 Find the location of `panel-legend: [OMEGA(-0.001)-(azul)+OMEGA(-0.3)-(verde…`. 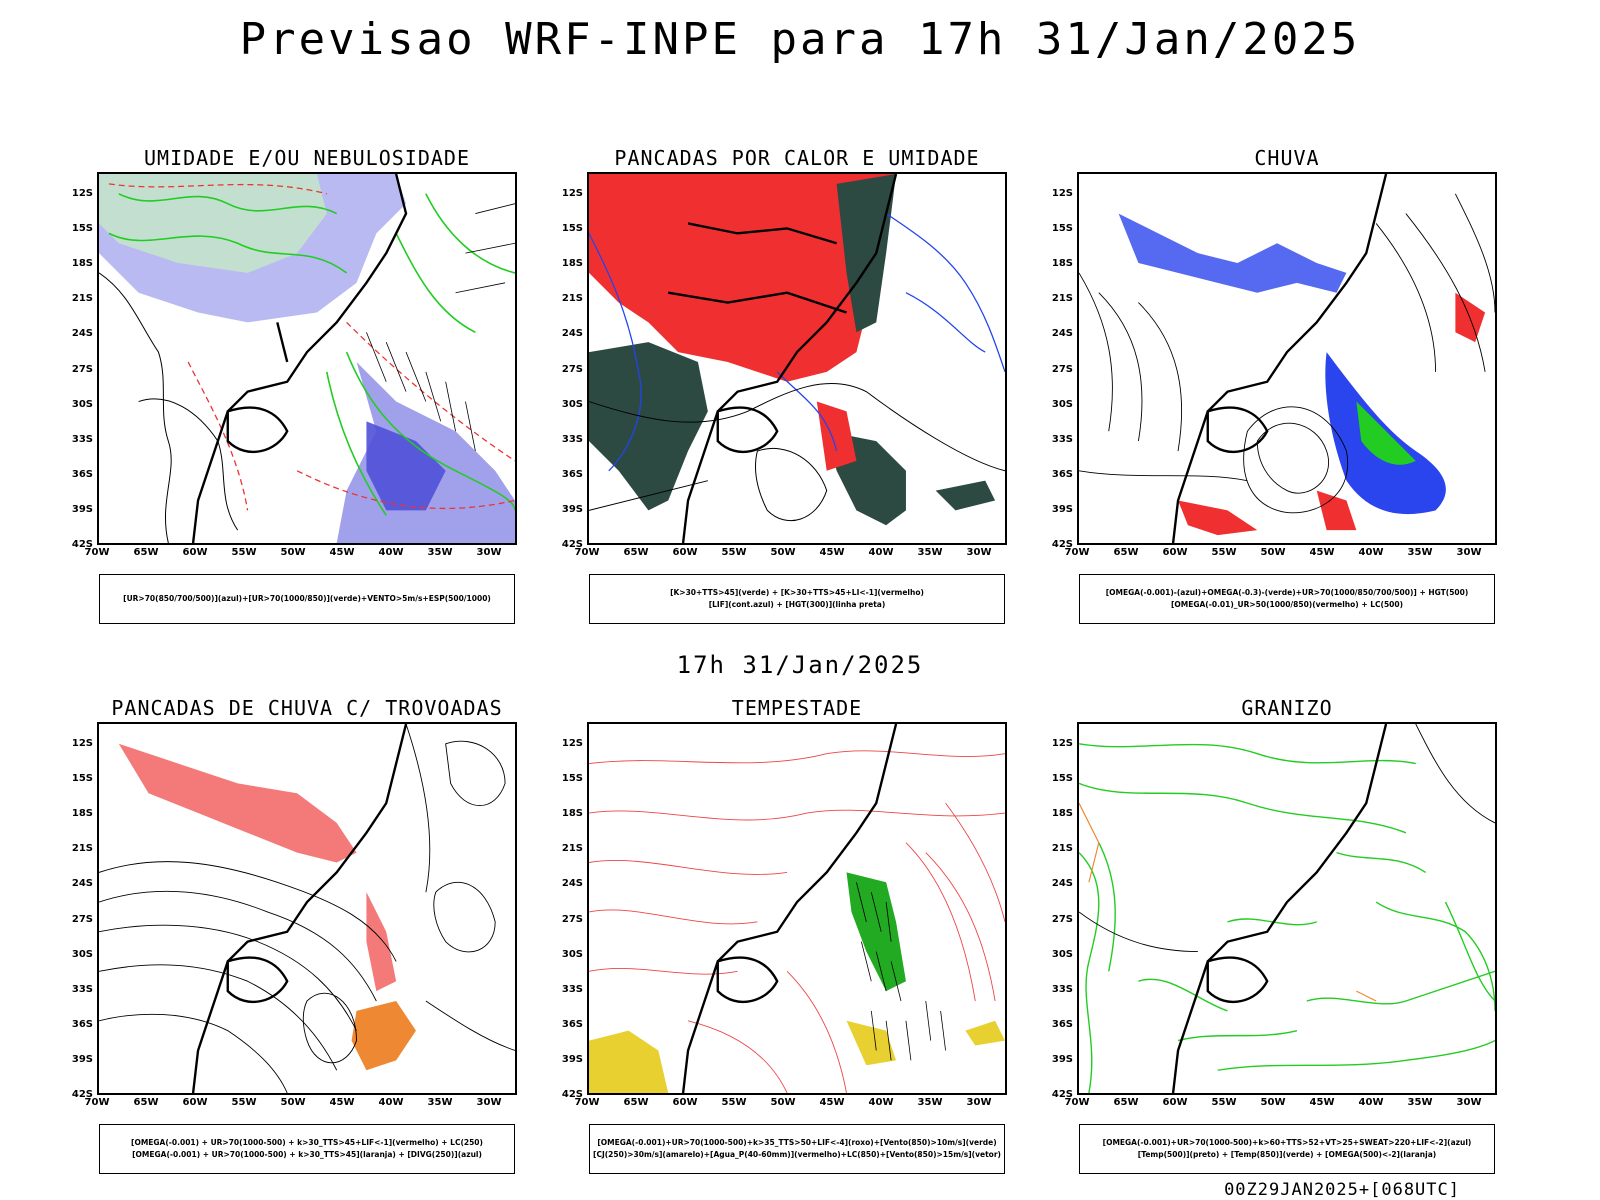

panel-legend: [OMEGA(-0.001)-(azul)+OMEGA(-0.3)-(verde… is located at coordinates (1287, 599).